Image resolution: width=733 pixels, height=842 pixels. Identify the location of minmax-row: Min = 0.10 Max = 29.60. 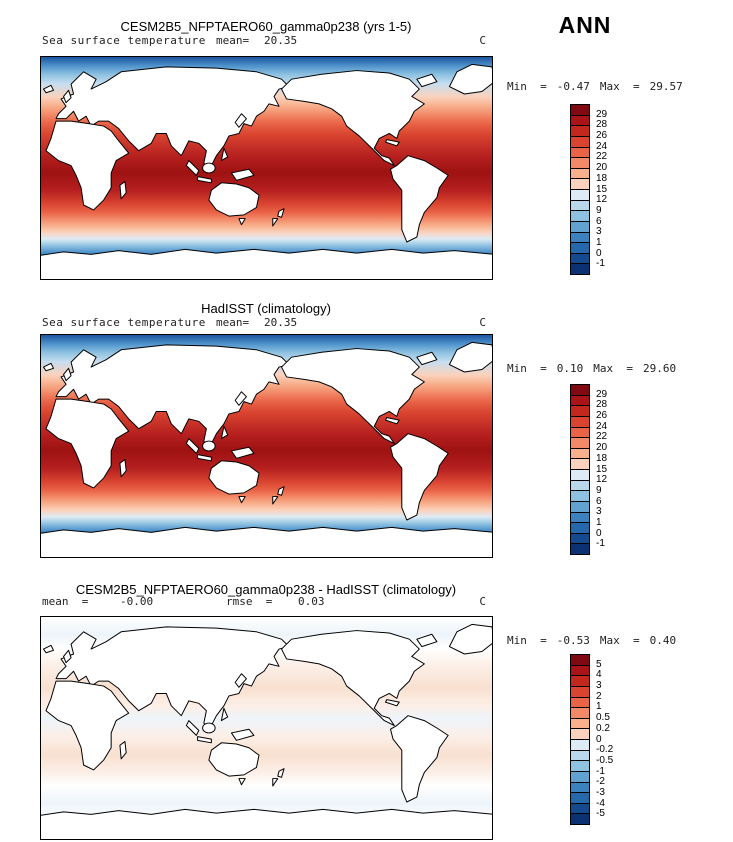
(614, 368).